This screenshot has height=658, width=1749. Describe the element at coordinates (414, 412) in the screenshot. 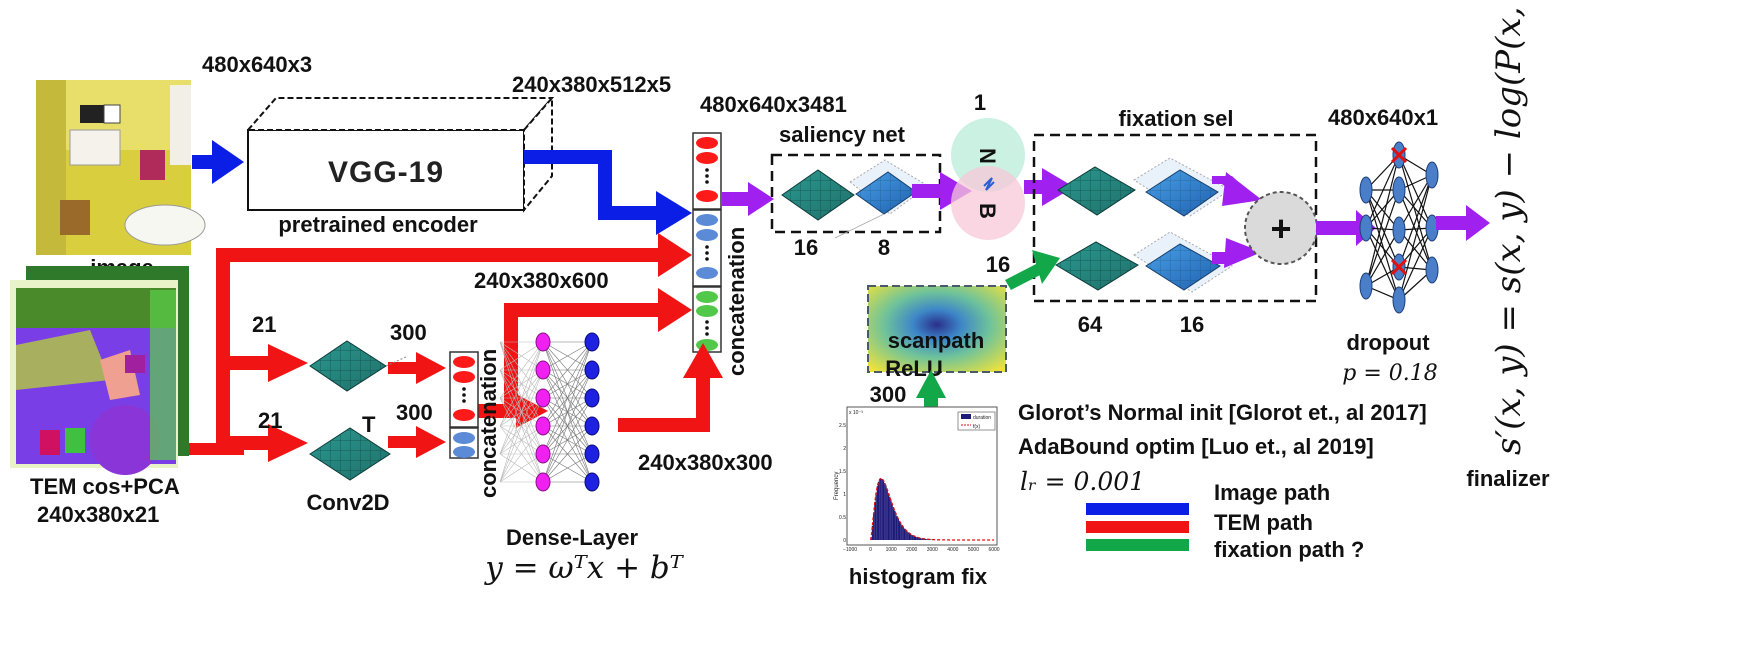

I see `conv-out-bottom: 300` at that location.